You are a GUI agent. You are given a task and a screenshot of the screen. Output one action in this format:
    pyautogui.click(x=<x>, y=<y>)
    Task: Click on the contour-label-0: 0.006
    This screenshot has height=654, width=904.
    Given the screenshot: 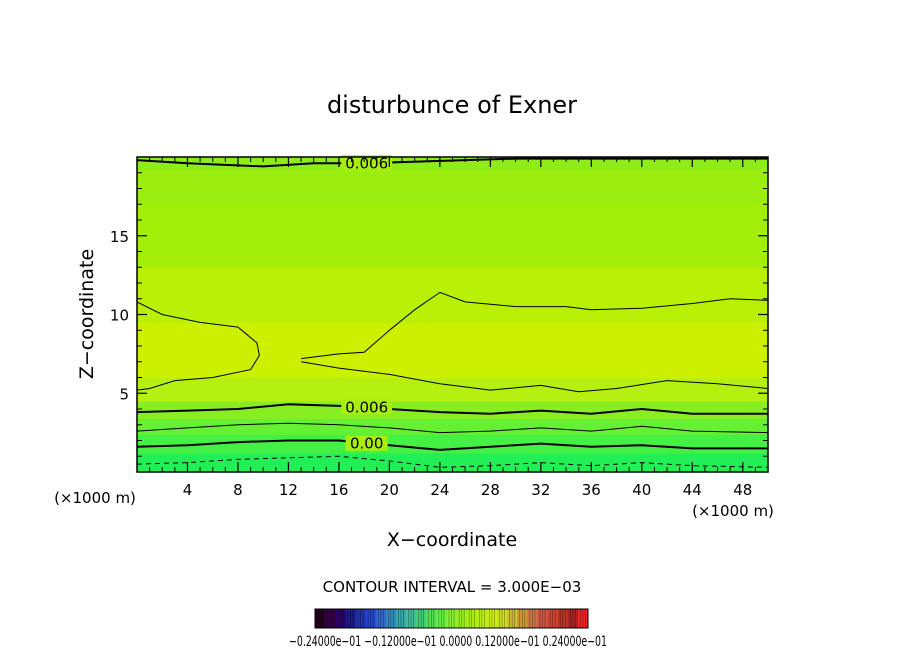 What is the action you would take?
    pyautogui.click(x=366, y=163)
    